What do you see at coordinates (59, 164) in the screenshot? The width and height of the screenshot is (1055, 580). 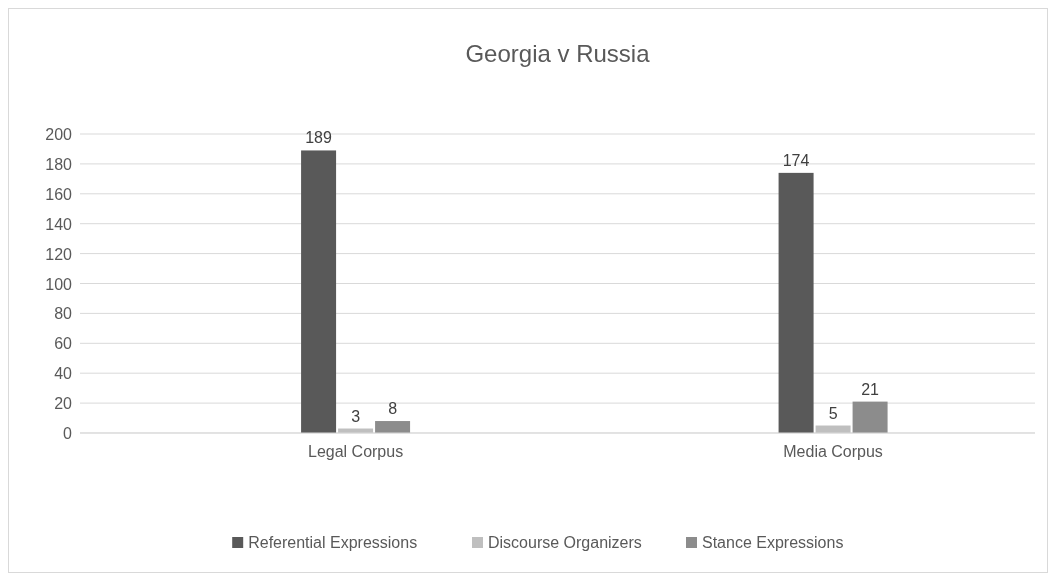 I see `y-tick-label: 180` at bounding box center [59, 164].